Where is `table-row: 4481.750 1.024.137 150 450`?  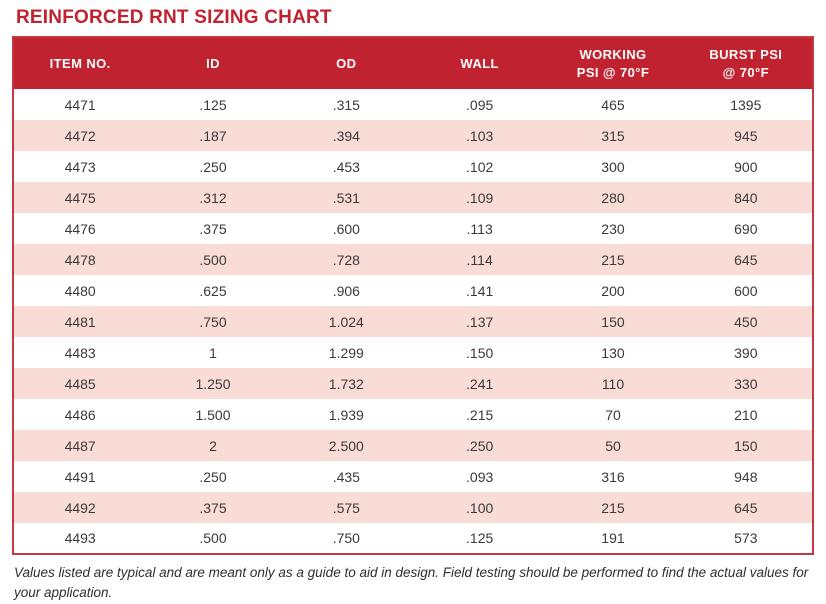 table-row: 4481.750 1.024.137 150 450 is located at coordinates (413, 321).